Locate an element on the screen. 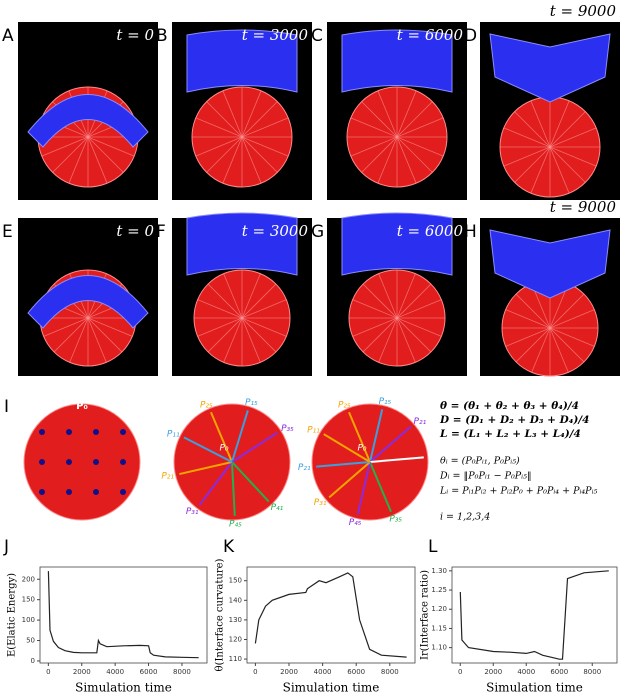  panel-letter: D is located at coordinates (470, 36).